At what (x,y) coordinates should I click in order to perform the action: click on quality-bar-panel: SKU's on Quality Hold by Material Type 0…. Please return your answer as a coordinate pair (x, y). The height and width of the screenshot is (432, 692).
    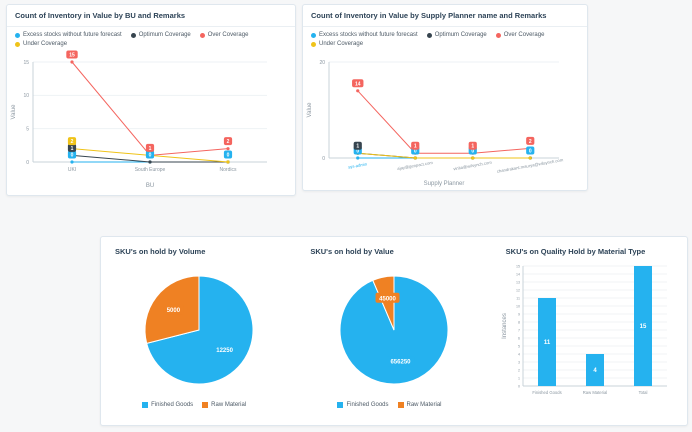
    Looking at the image, I should click on (589, 331).